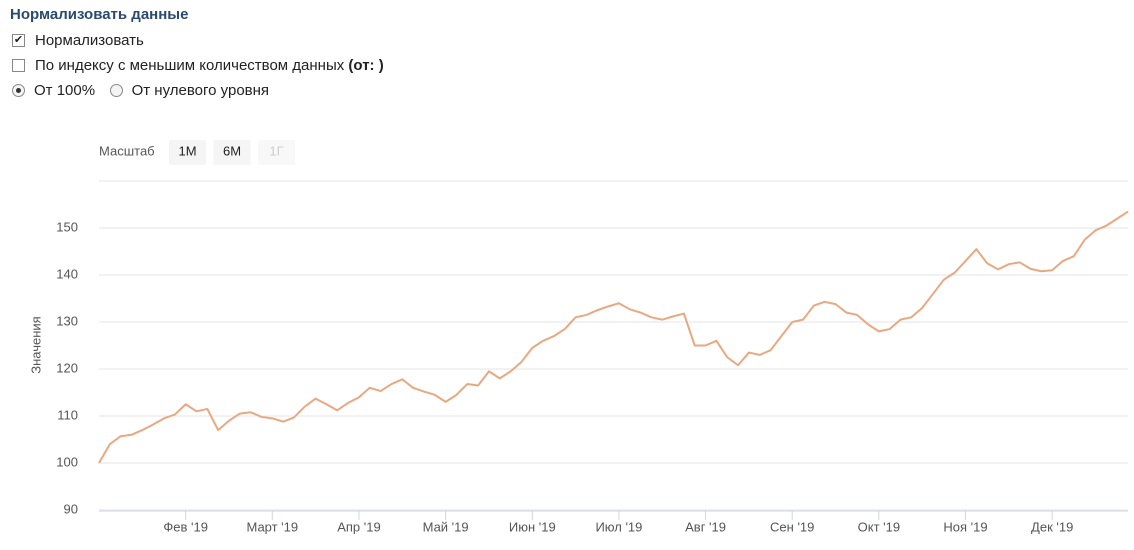 The width and height of the screenshot is (1134, 550). What do you see at coordinates (67, 226) in the screenshot?
I see `y-tick-label: 150` at bounding box center [67, 226].